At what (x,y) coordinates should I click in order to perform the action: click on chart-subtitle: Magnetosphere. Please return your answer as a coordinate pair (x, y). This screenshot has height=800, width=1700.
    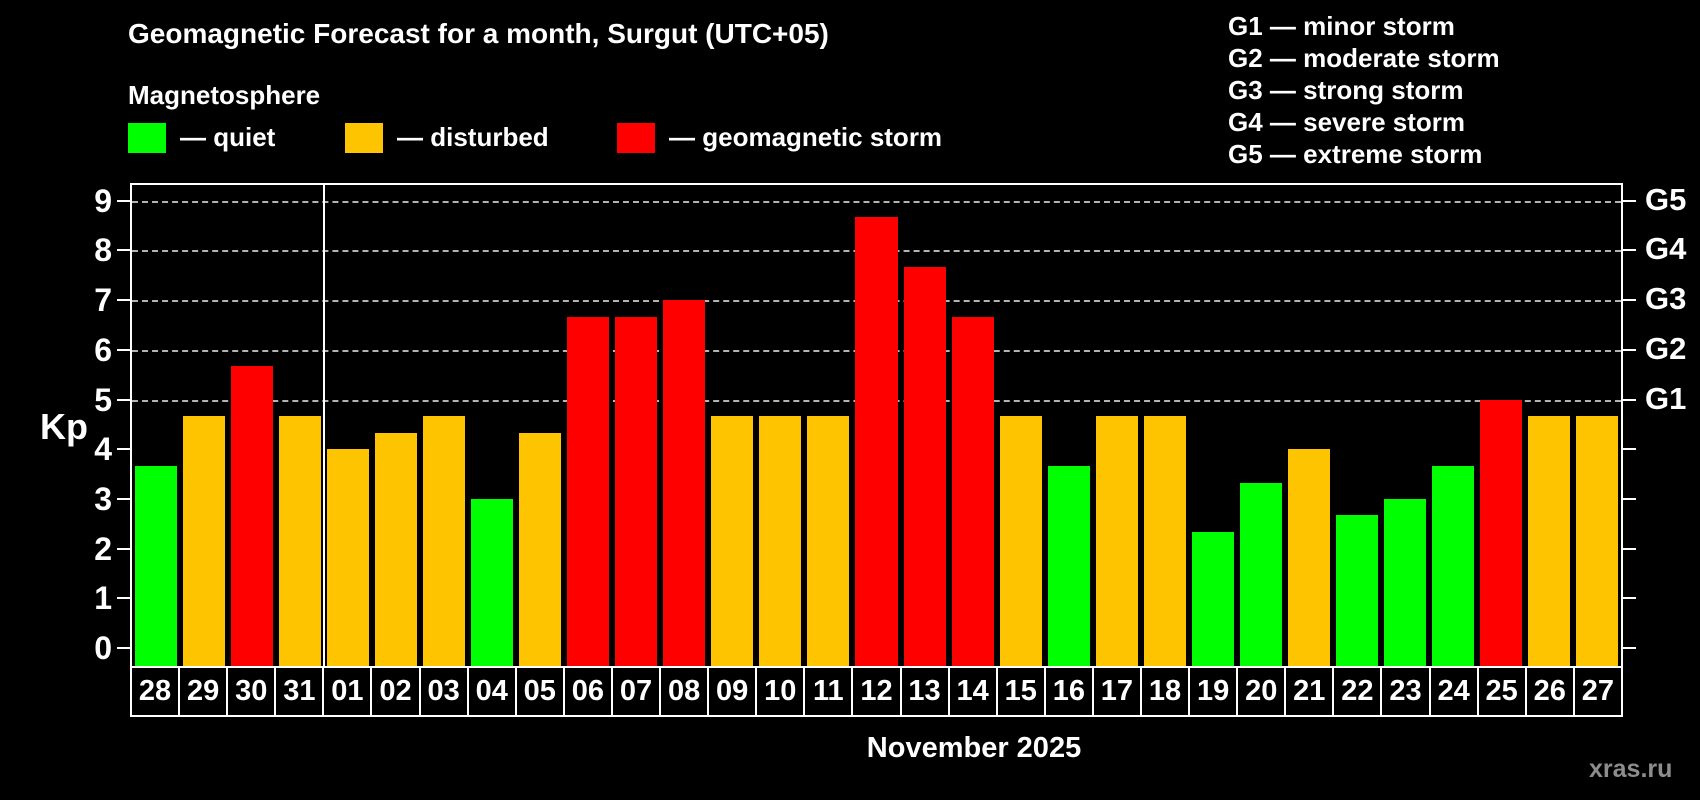
    Looking at the image, I should click on (224, 95).